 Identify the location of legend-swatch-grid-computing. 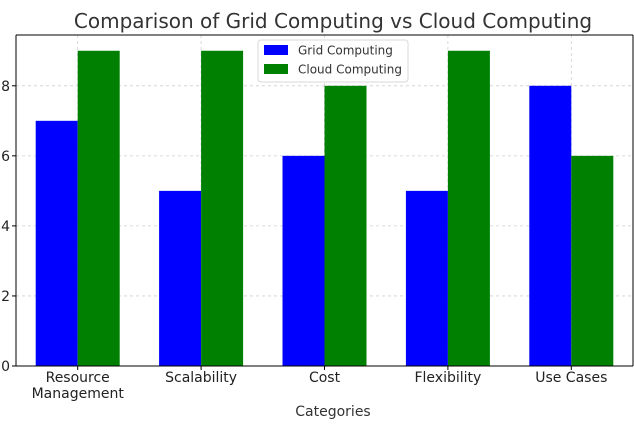
(276, 50).